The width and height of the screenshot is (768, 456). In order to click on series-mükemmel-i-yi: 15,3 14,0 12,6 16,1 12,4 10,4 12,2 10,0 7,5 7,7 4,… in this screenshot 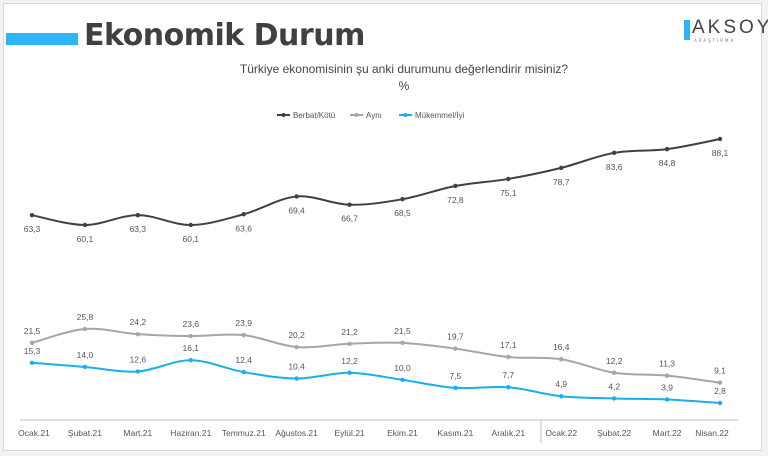, I will do `click(375, 374)`.